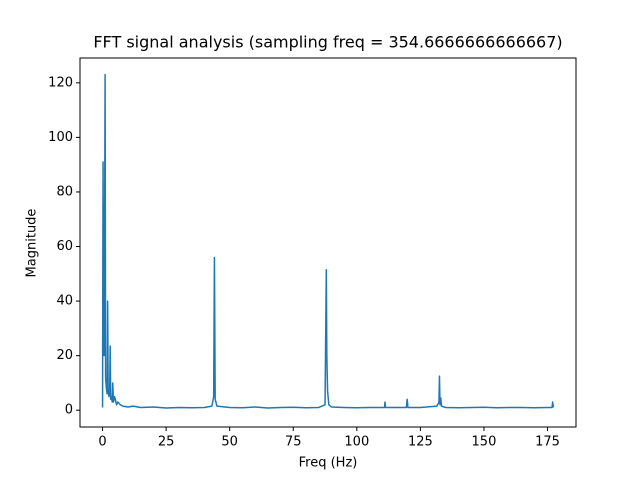 The height and width of the screenshot is (480, 640). Describe the element at coordinates (60, 137) in the screenshot. I see `y-tick-label: 100` at that location.